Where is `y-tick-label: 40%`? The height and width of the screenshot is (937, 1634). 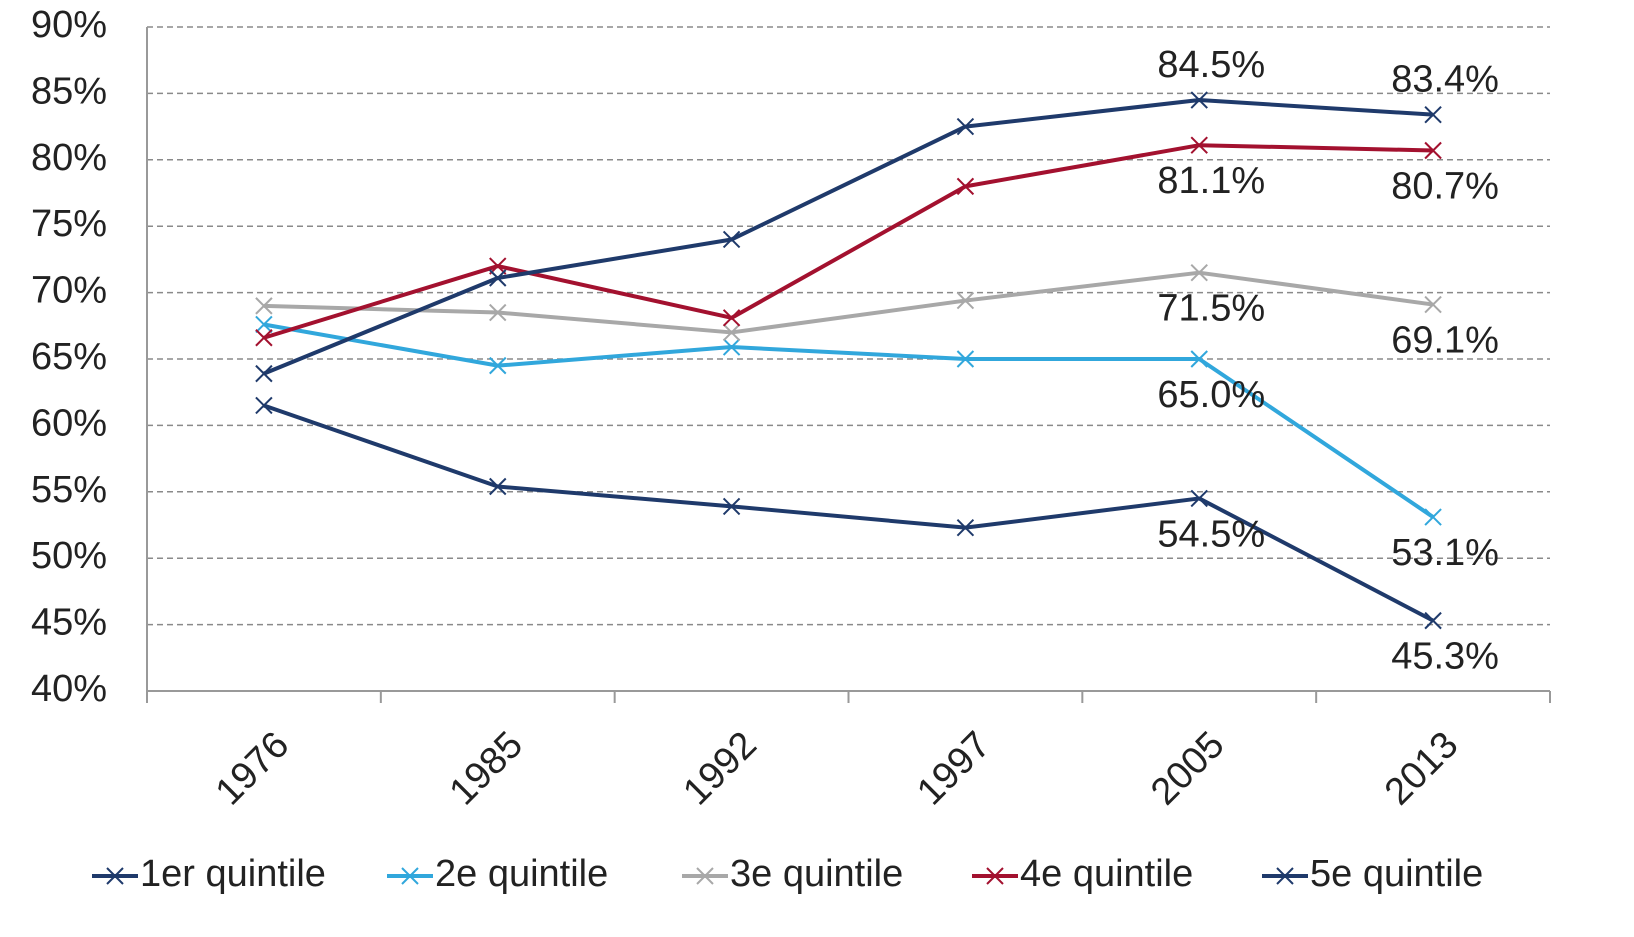
y-tick-label: 40% is located at coordinates (69, 689).